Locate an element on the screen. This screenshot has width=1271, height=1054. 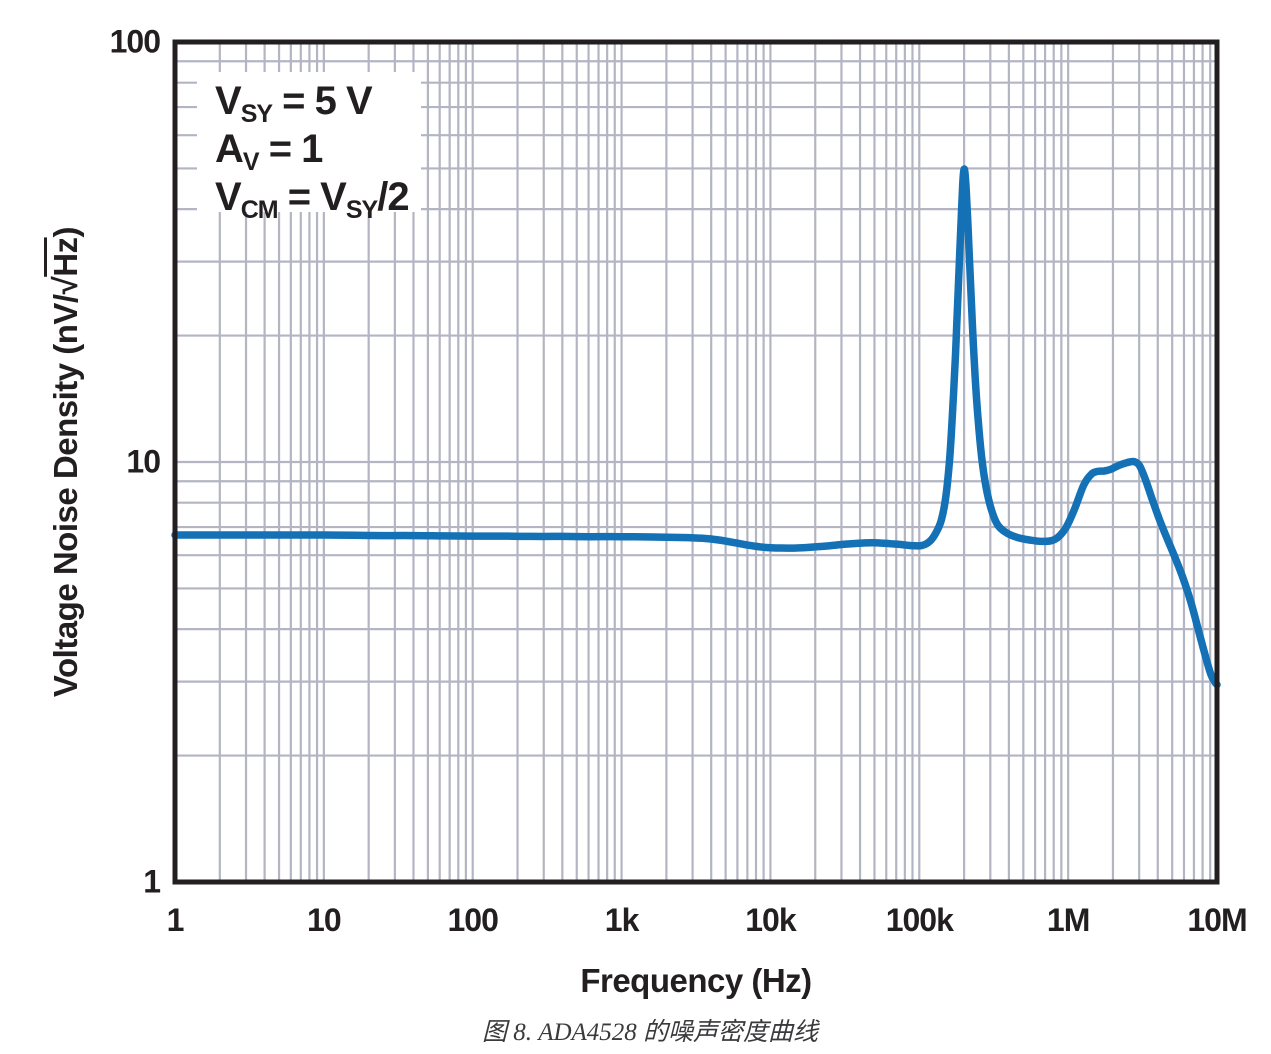
annotation-line: VSY = 5 V is located at coordinates (294, 103).